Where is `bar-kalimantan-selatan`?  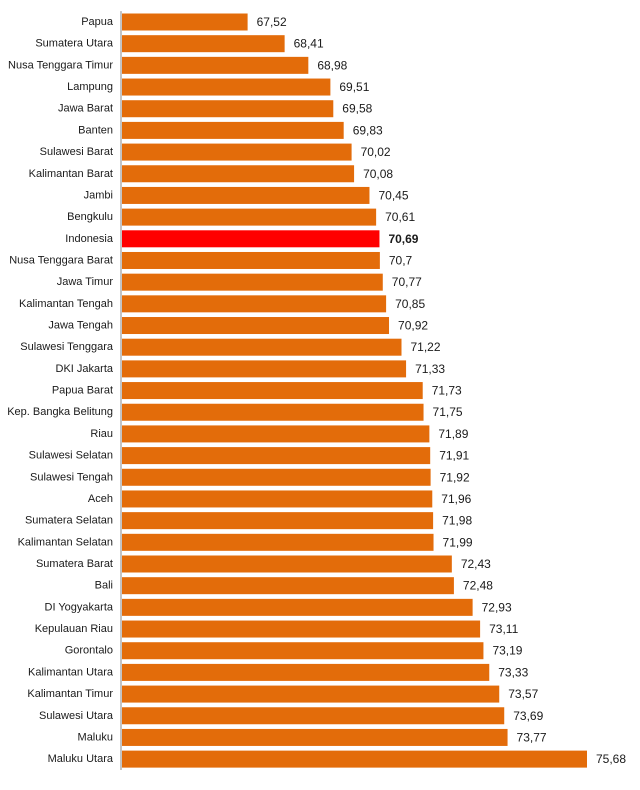 bar-kalimantan-selatan is located at coordinates (278, 542).